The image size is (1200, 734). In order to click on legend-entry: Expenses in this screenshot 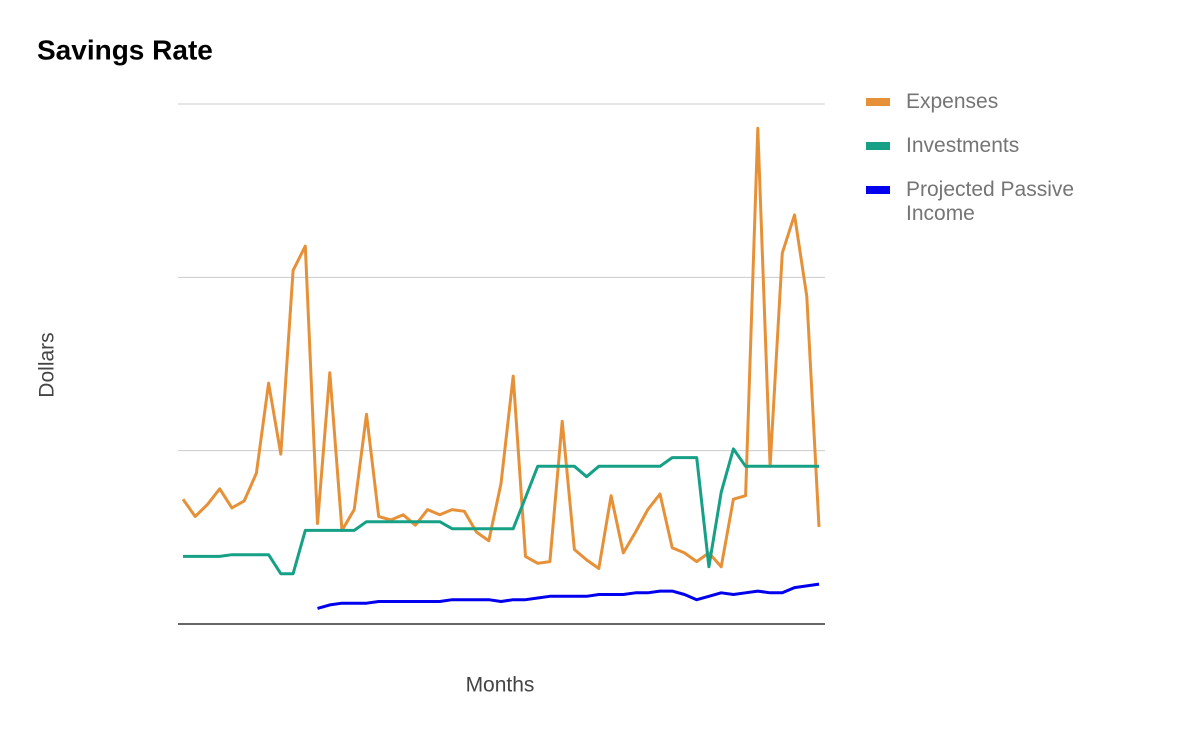, I will do `click(981, 102)`.